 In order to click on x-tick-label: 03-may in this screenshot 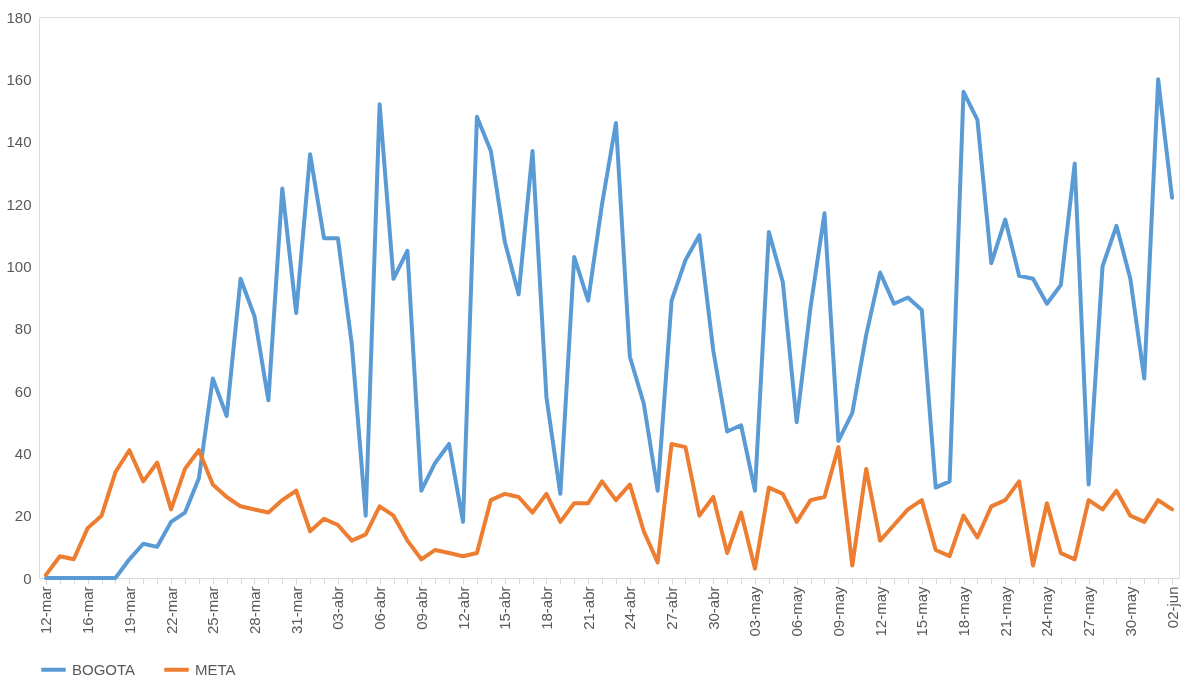, I will do `click(755, 611)`.